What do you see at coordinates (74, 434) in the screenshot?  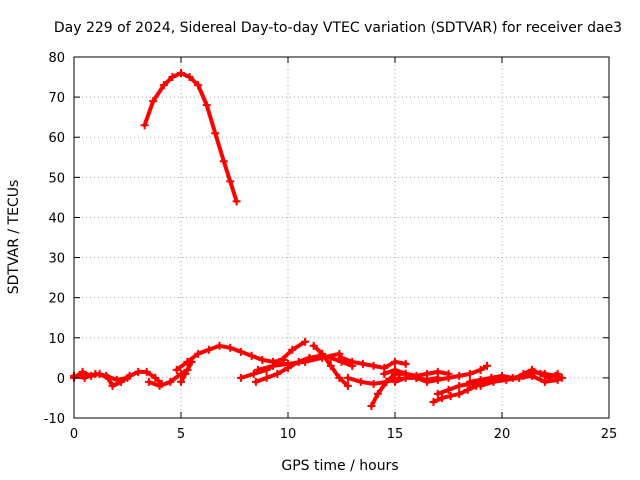 I see `x-tick-label: 0` at bounding box center [74, 434].